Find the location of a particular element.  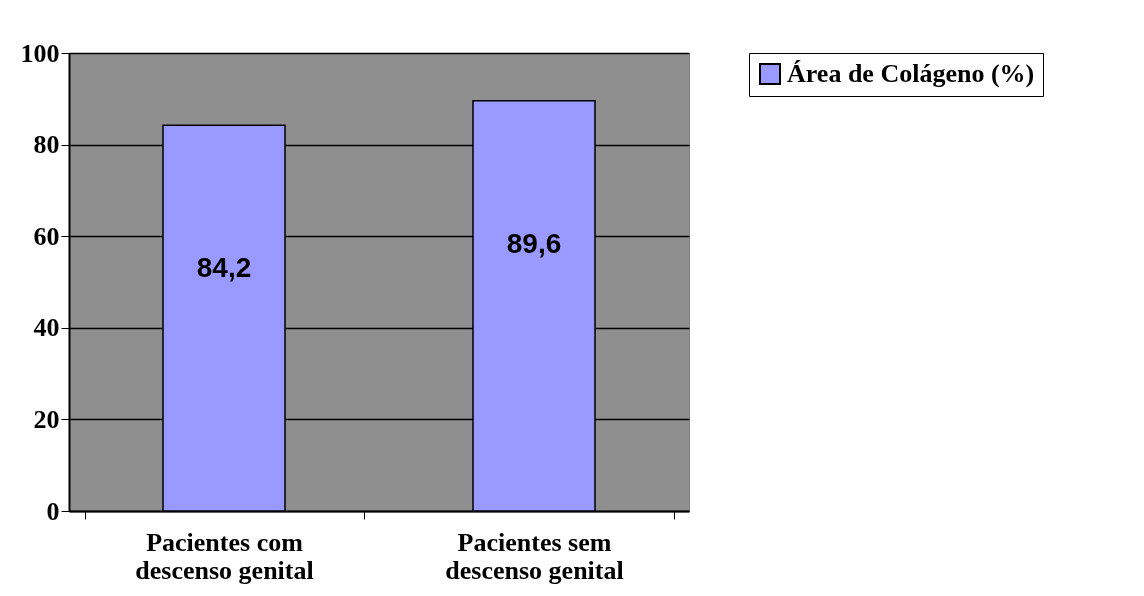

data-label: 84,2 is located at coordinates (224, 268).